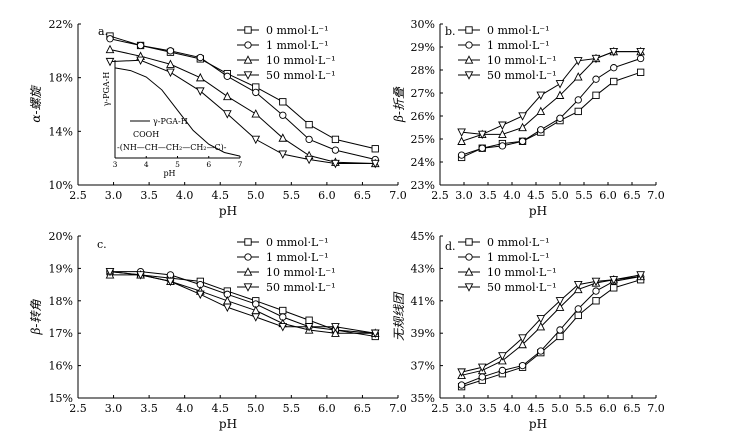 The width and height of the screenshot is (740, 439). What do you see at coordinates (536, 195) in the screenshot?
I see `x-tick-label: 4.5` at bounding box center [536, 195].